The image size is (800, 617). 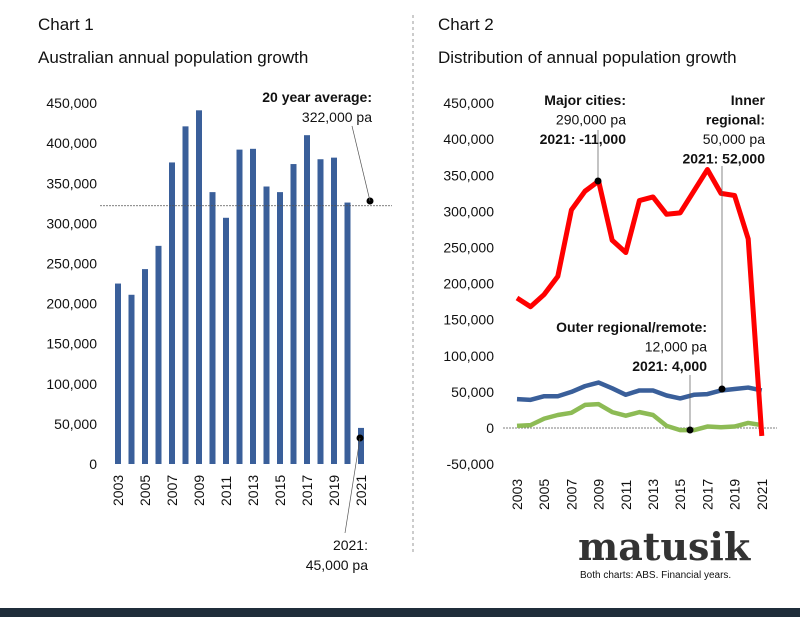 I want to click on series-line-outer, so click(x=639, y=417).